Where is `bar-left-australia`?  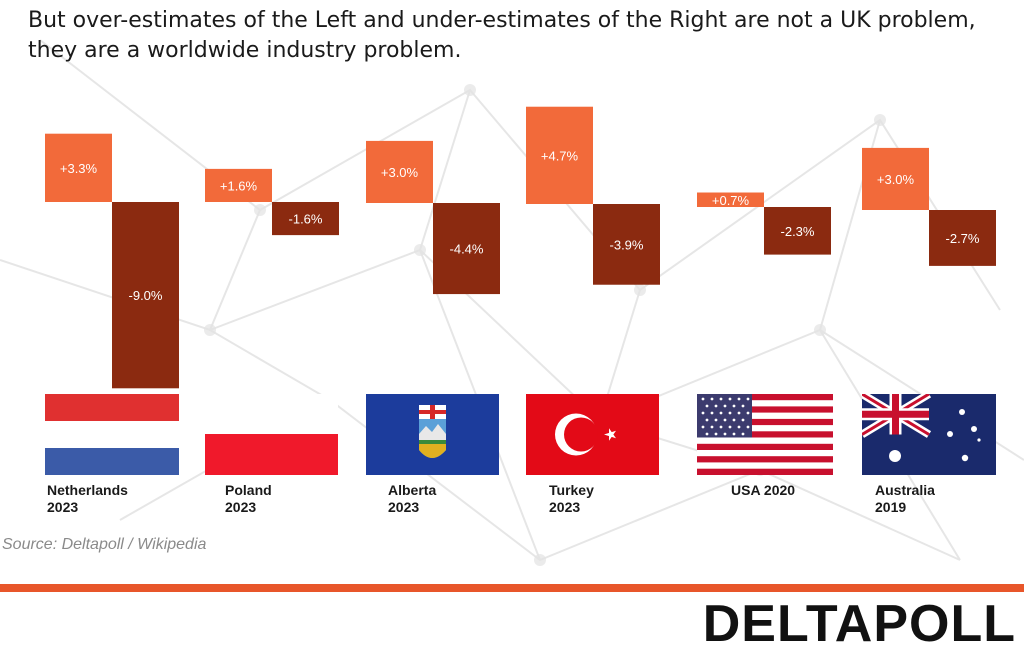 bar-left-australia is located at coordinates (895, 178).